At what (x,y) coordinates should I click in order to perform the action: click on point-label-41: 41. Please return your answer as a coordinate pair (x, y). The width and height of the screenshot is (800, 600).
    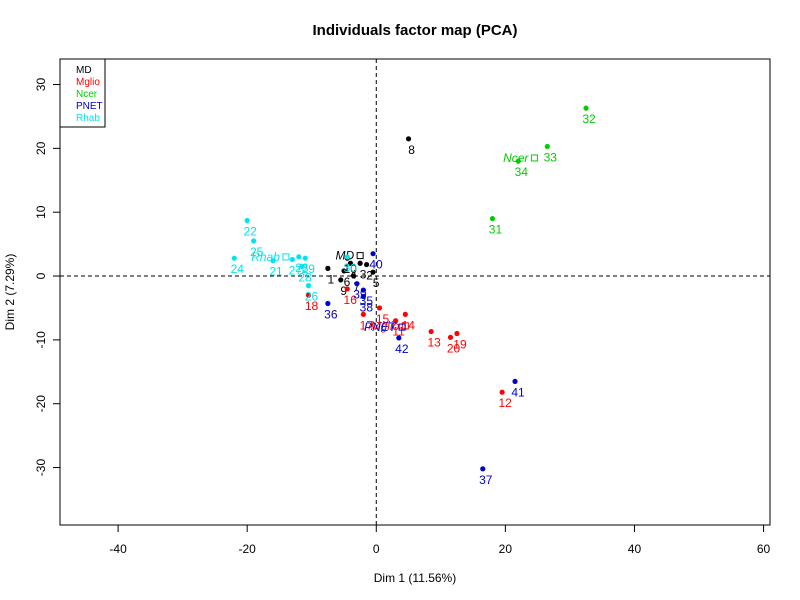
    Looking at the image, I should click on (518, 392).